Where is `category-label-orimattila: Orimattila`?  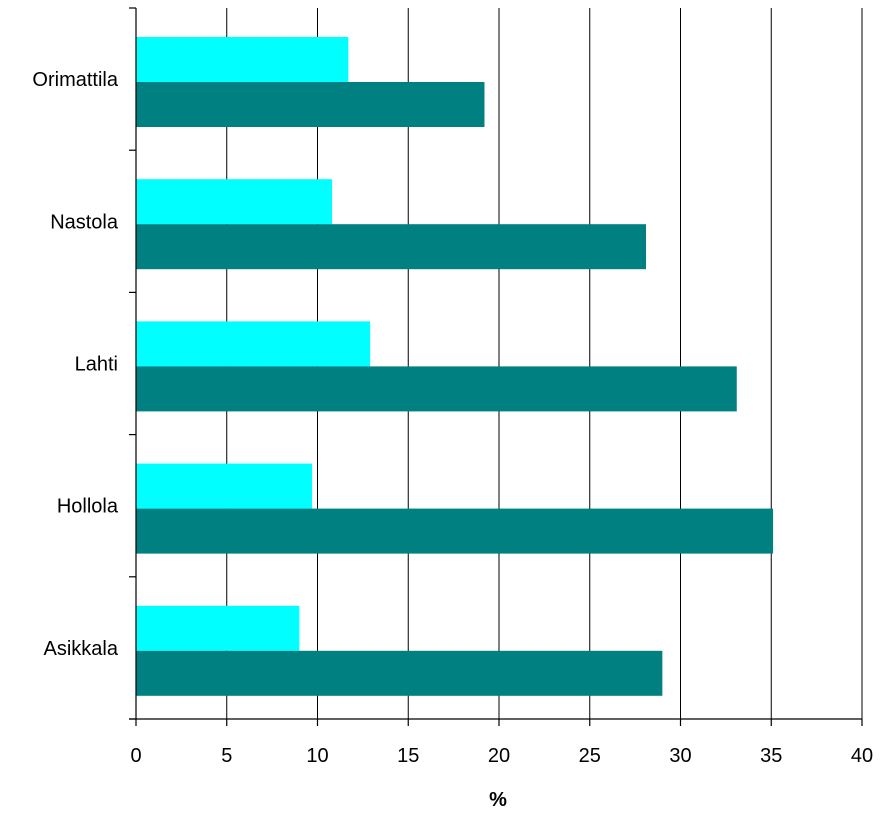
category-label-orimattila: Orimattila is located at coordinates (75, 80).